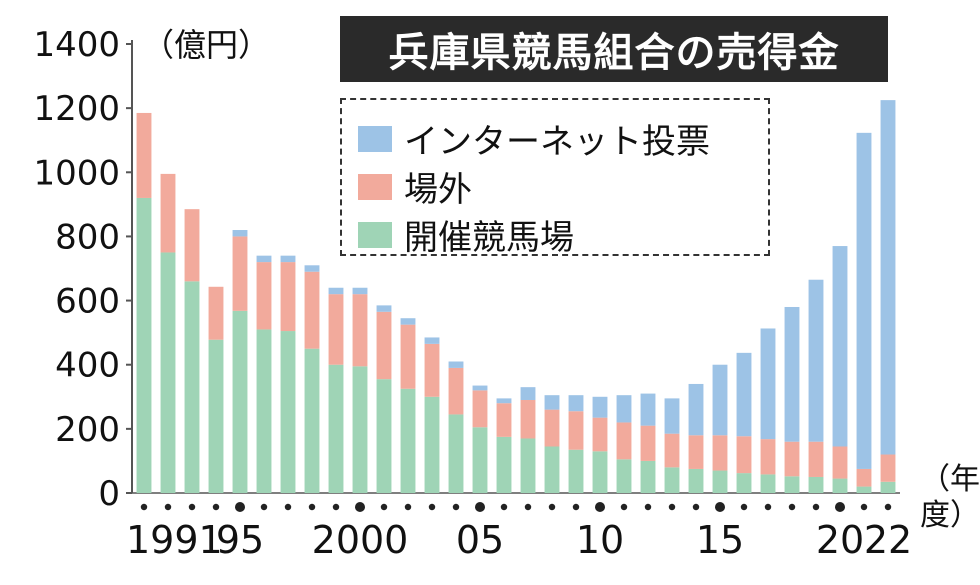 The height and width of the screenshot is (585, 980). Describe the element at coordinates (76, 173) in the screenshot. I see `y-tick-label: 1000` at that location.